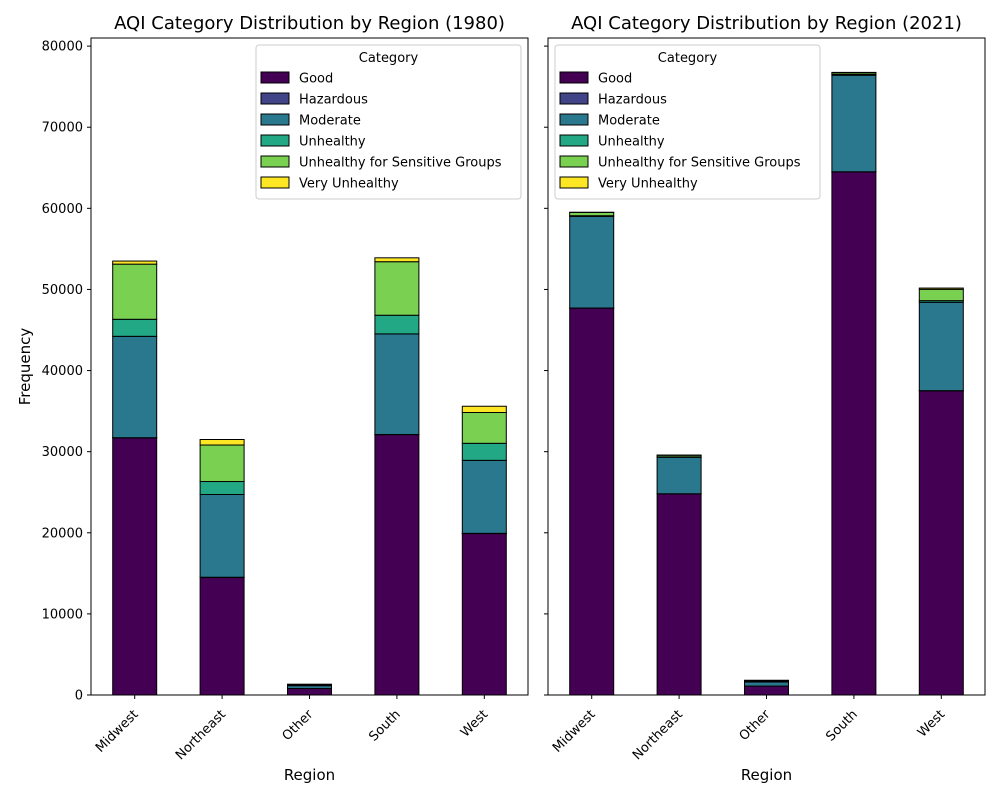 This screenshot has width=1000, height=804. What do you see at coordinates (62, 290) in the screenshot?
I see `y-tick-label: 50000` at bounding box center [62, 290].